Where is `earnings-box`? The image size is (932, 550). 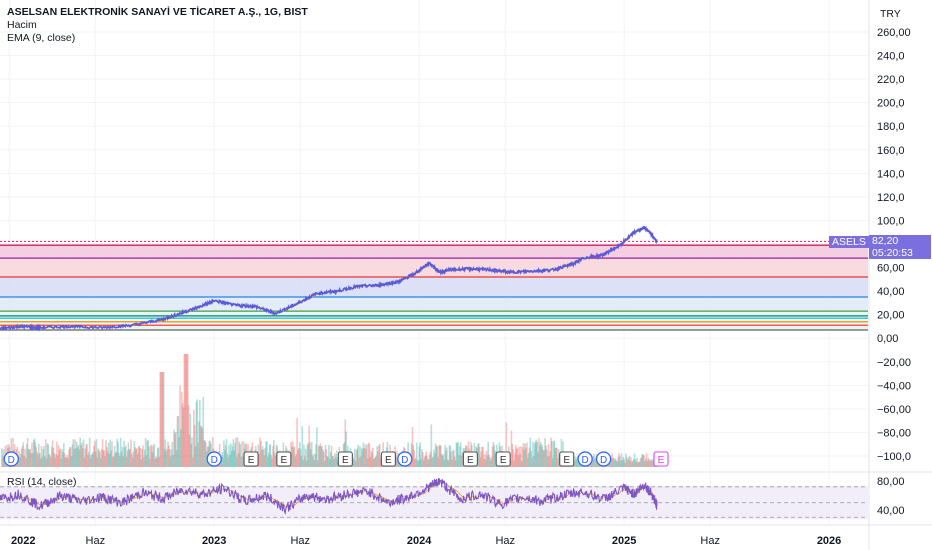
earnings-box is located at coordinates (251, 459).